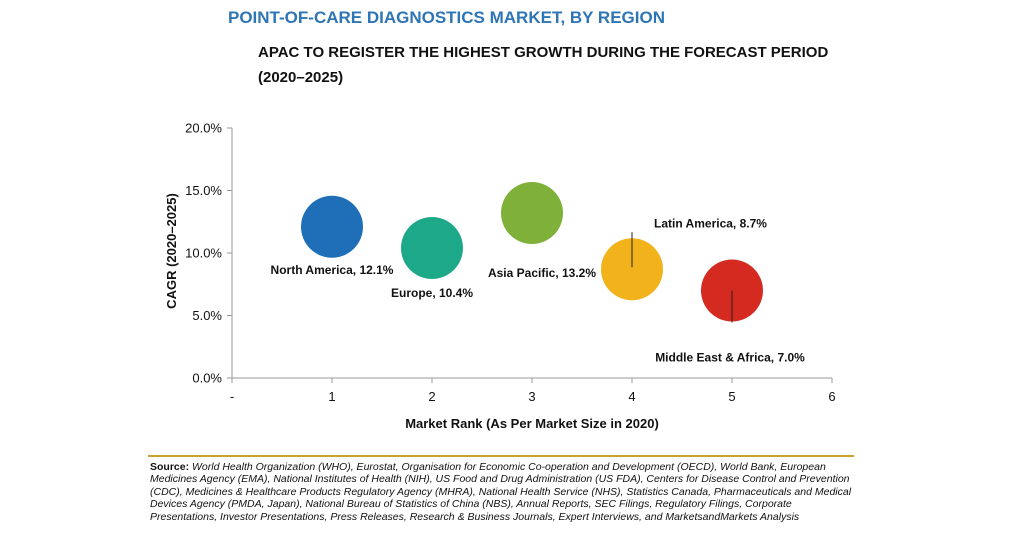 The width and height of the screenshot is (1024, 555). Describe the element at coordinates (501, 456) in the screenshot. I see `footer-divider` at that location.